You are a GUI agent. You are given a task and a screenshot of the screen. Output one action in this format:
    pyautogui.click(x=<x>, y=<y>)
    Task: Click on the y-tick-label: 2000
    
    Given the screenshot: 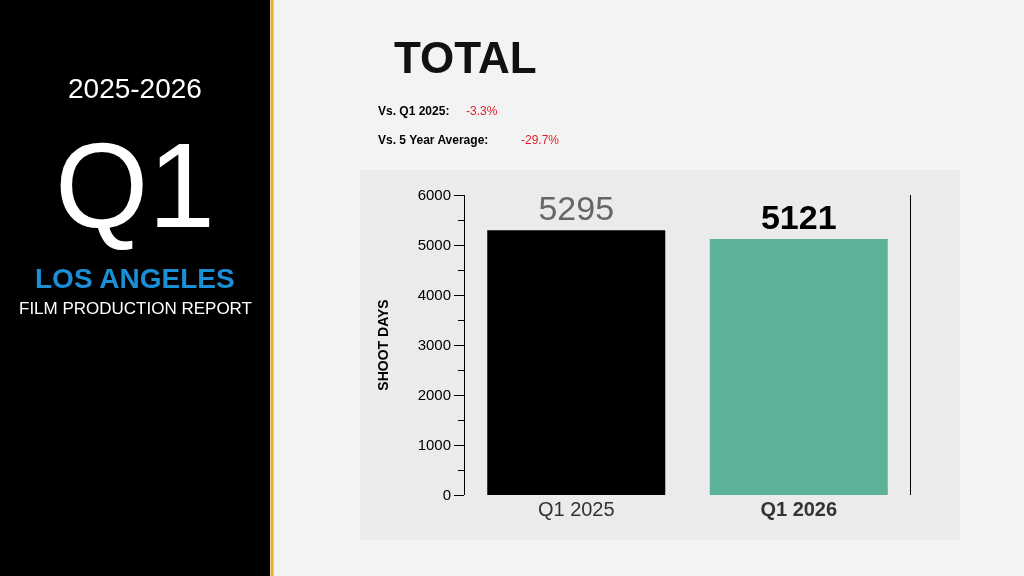 What is the action you would take?
    pyautogui.click(x=434, y=395)
    